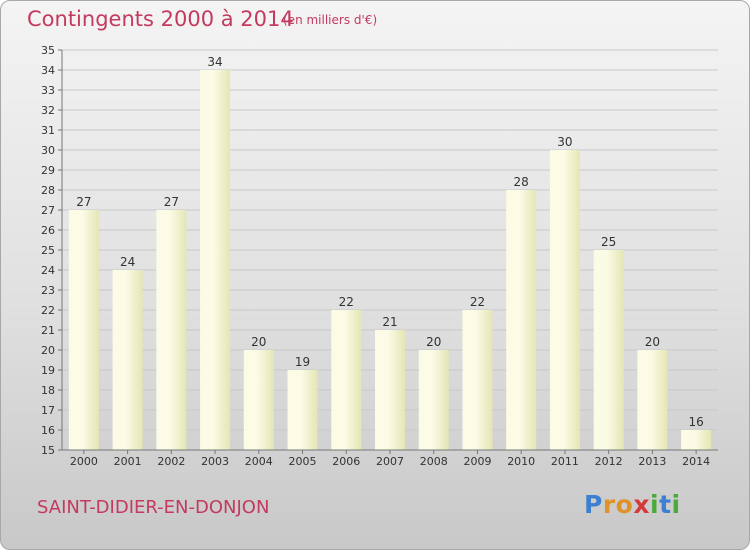 The image size is (750, 550). I want to click on x-tick-label: 2002, so click(171, 461).